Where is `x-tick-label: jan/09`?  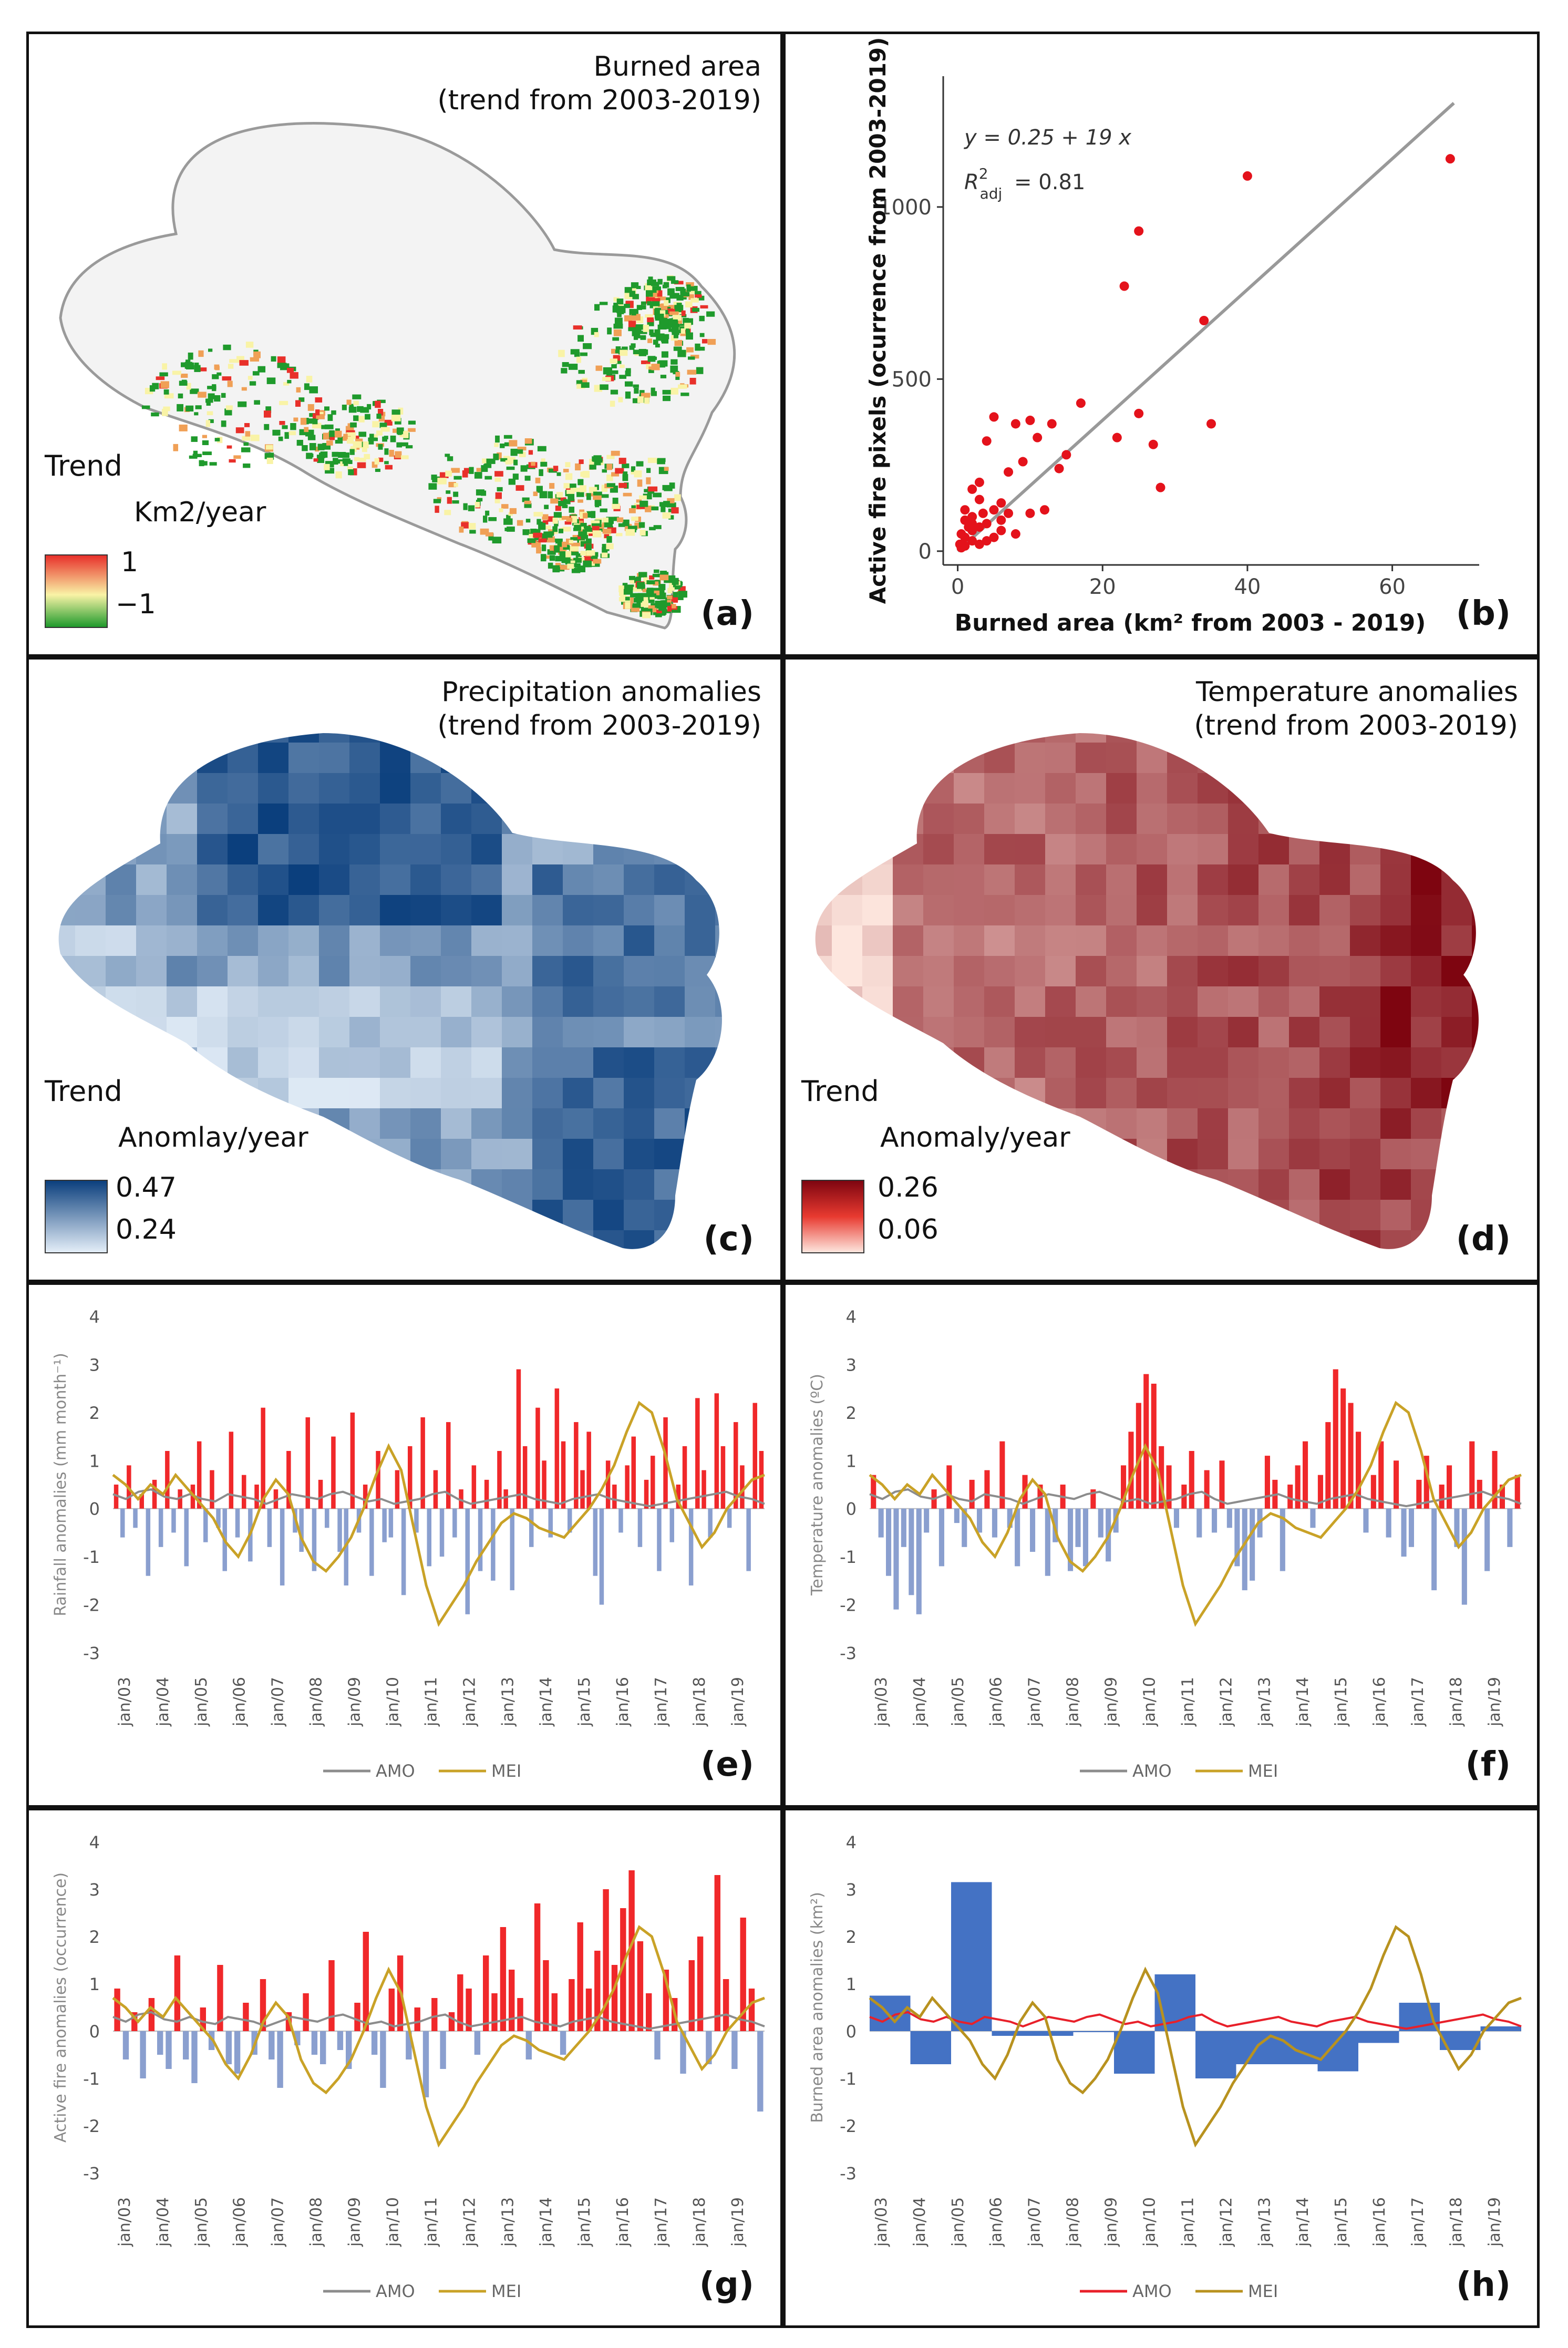 x-tick-label: jan/09 is located at coordinates (355, 2222).